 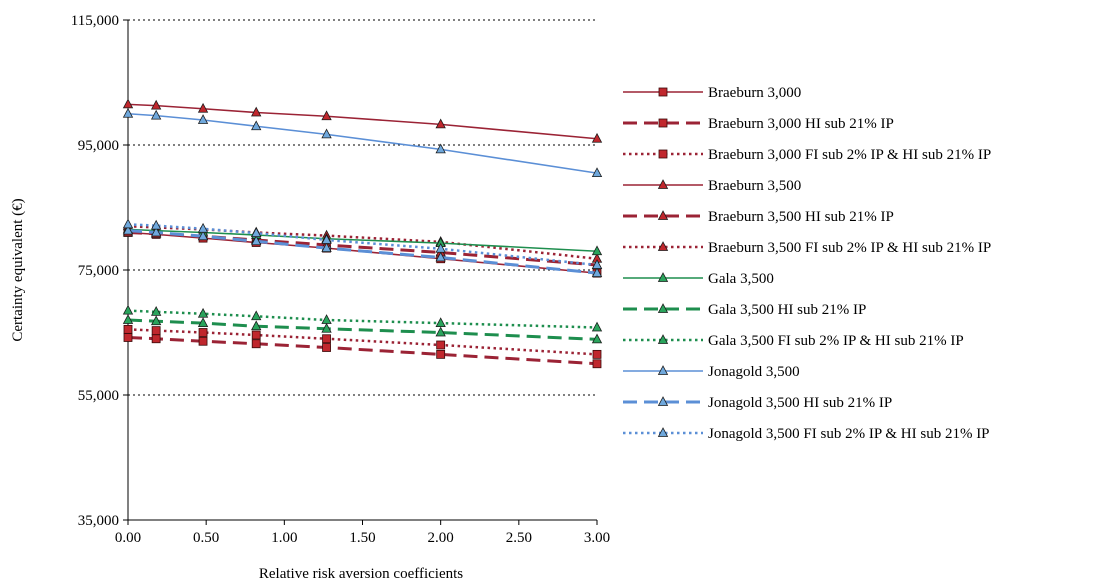 What do you see at coordinates (284, 538) in the screenshot?
I see `x-tick-label: 1.00` at bounding box center [284, 538].